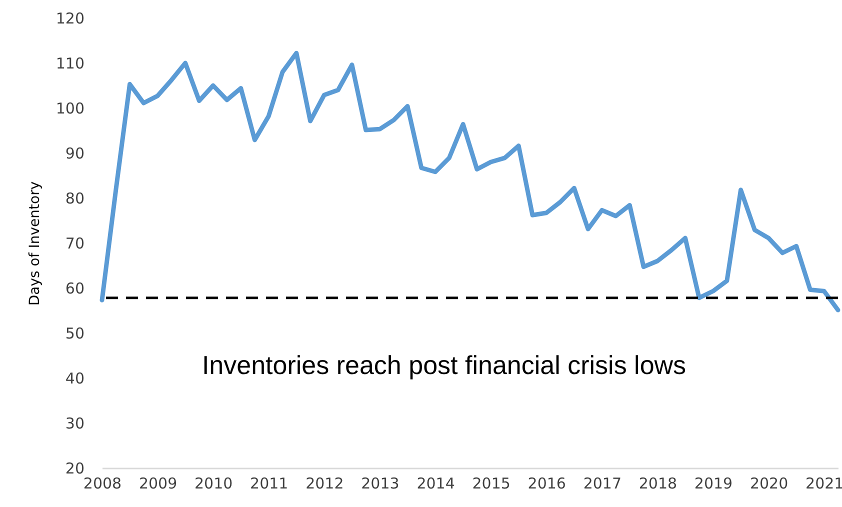  What do you see at coordinates (74, 379) in the screenshot?
I see `y-tick-label: 40` at bounding box center [74, 379].